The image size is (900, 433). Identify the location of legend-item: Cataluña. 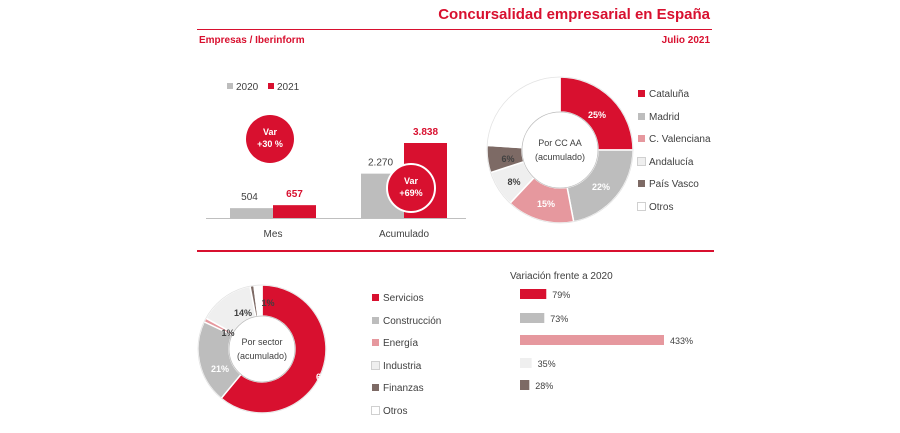
(663, 94).